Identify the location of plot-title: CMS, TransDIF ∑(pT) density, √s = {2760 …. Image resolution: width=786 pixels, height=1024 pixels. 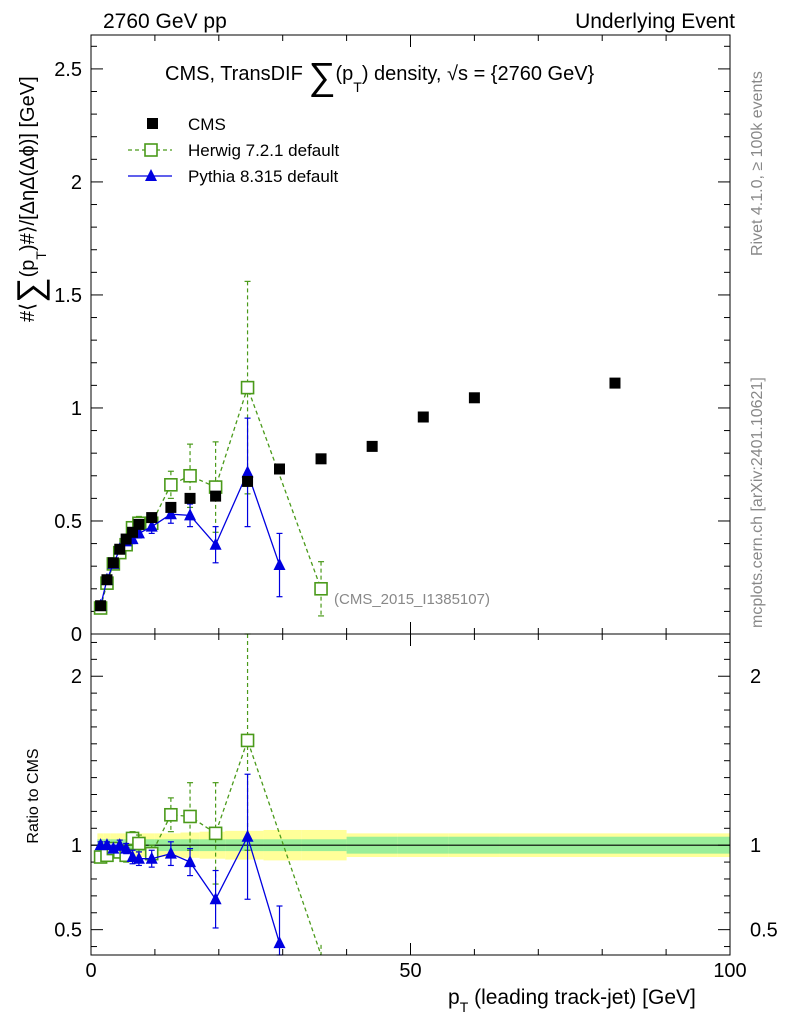
(380, 77).